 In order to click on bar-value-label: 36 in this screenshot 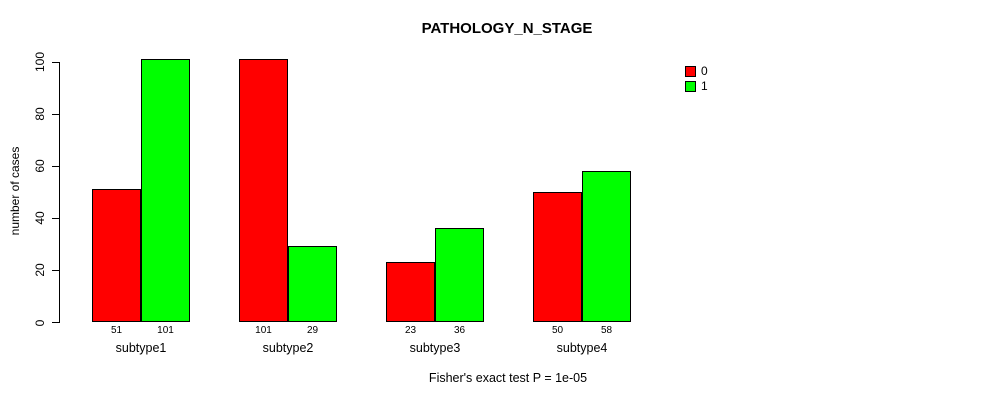, I will do `click(459, 330)`.